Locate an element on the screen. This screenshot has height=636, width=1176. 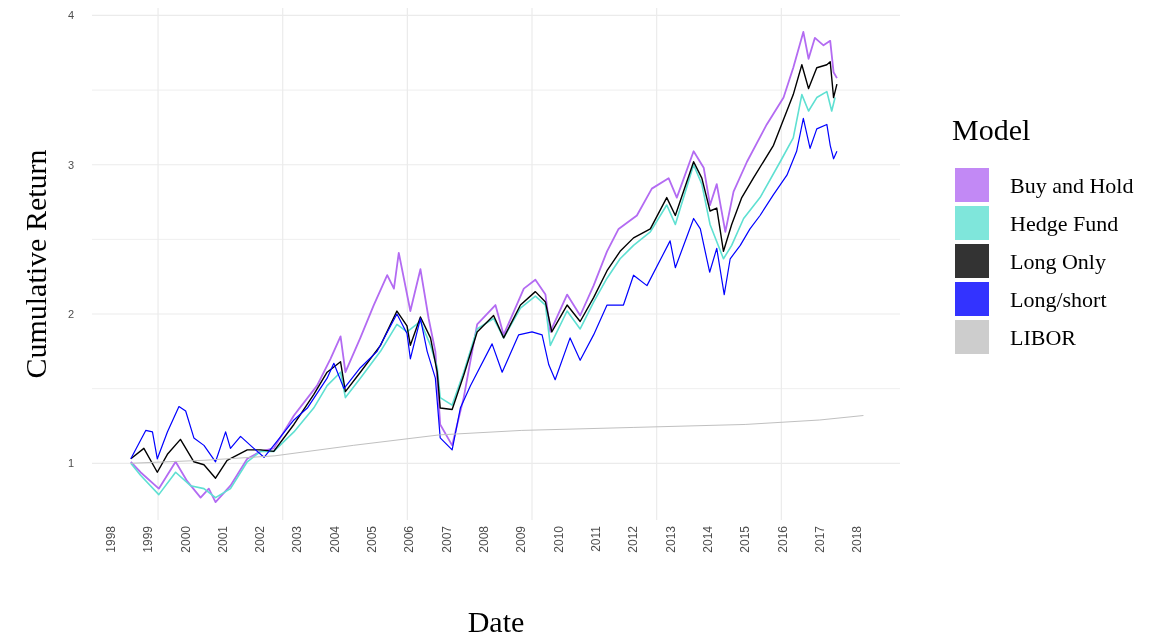
x-tick-label: 2017 is located at coordinates (819, 539).